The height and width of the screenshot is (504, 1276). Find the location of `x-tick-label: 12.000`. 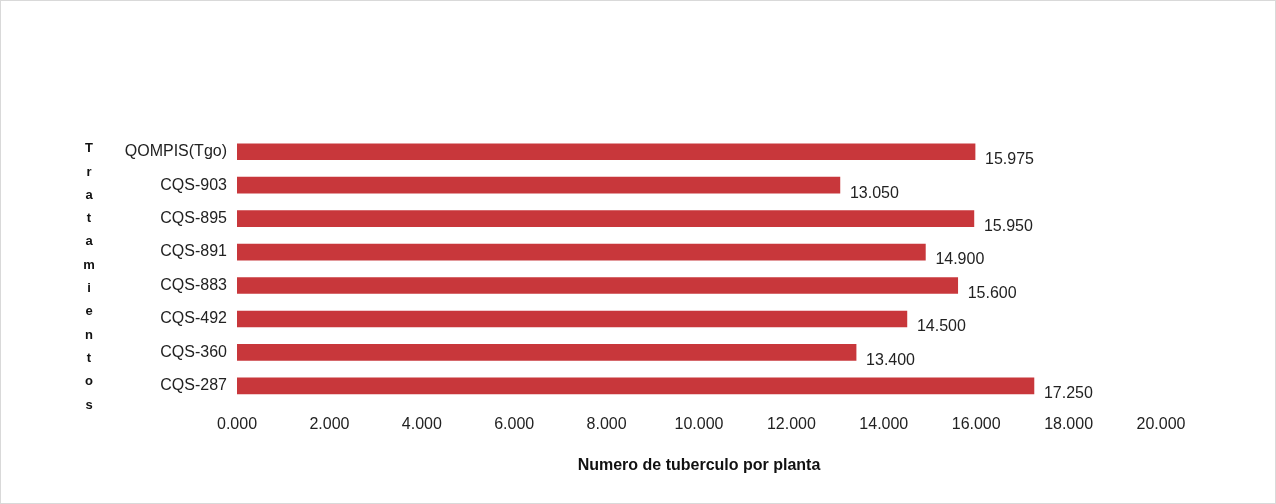

x-tick-label: 12.000 is located at coordinates (791, 423).